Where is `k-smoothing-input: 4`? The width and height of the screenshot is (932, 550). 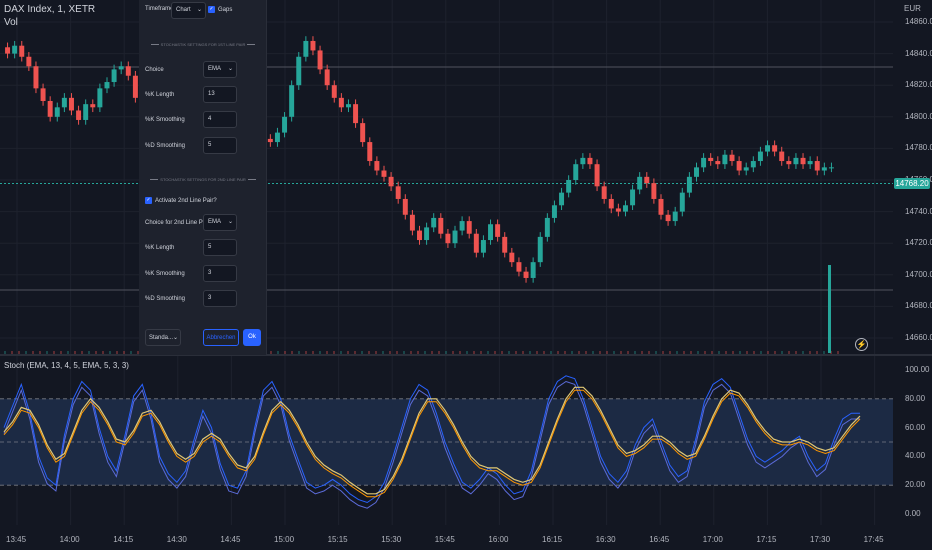
k-smoothing-input: 4 is located at coordinates (220, 119).